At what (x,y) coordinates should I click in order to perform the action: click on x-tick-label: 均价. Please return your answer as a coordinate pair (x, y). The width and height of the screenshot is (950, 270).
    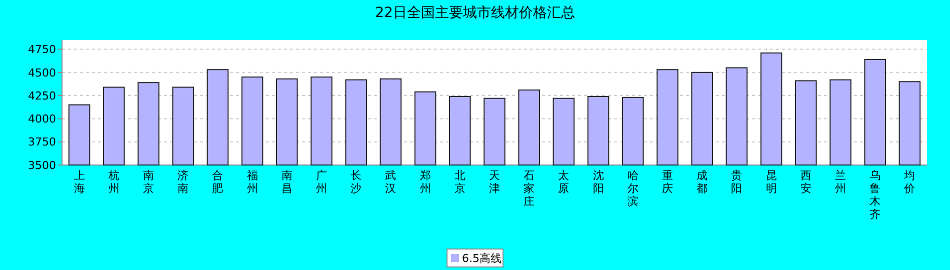
    Looking at the image, I should click on (909, 182).